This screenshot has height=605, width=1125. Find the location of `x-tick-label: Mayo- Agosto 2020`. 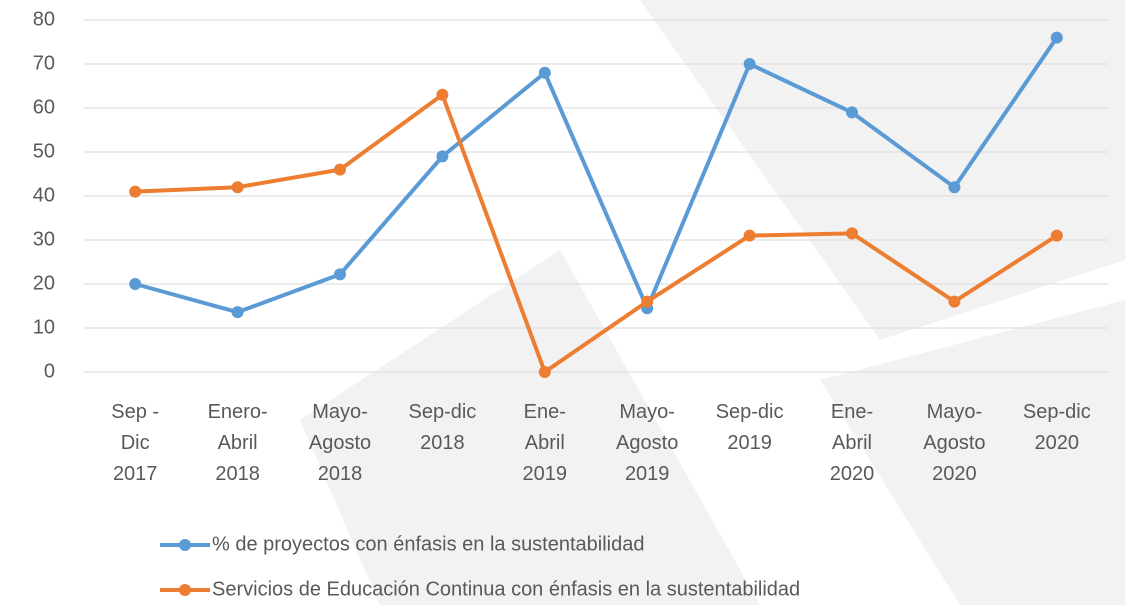

x-tick-label: Mayo- Agosto 2020 is located at coordinates (954, 443).